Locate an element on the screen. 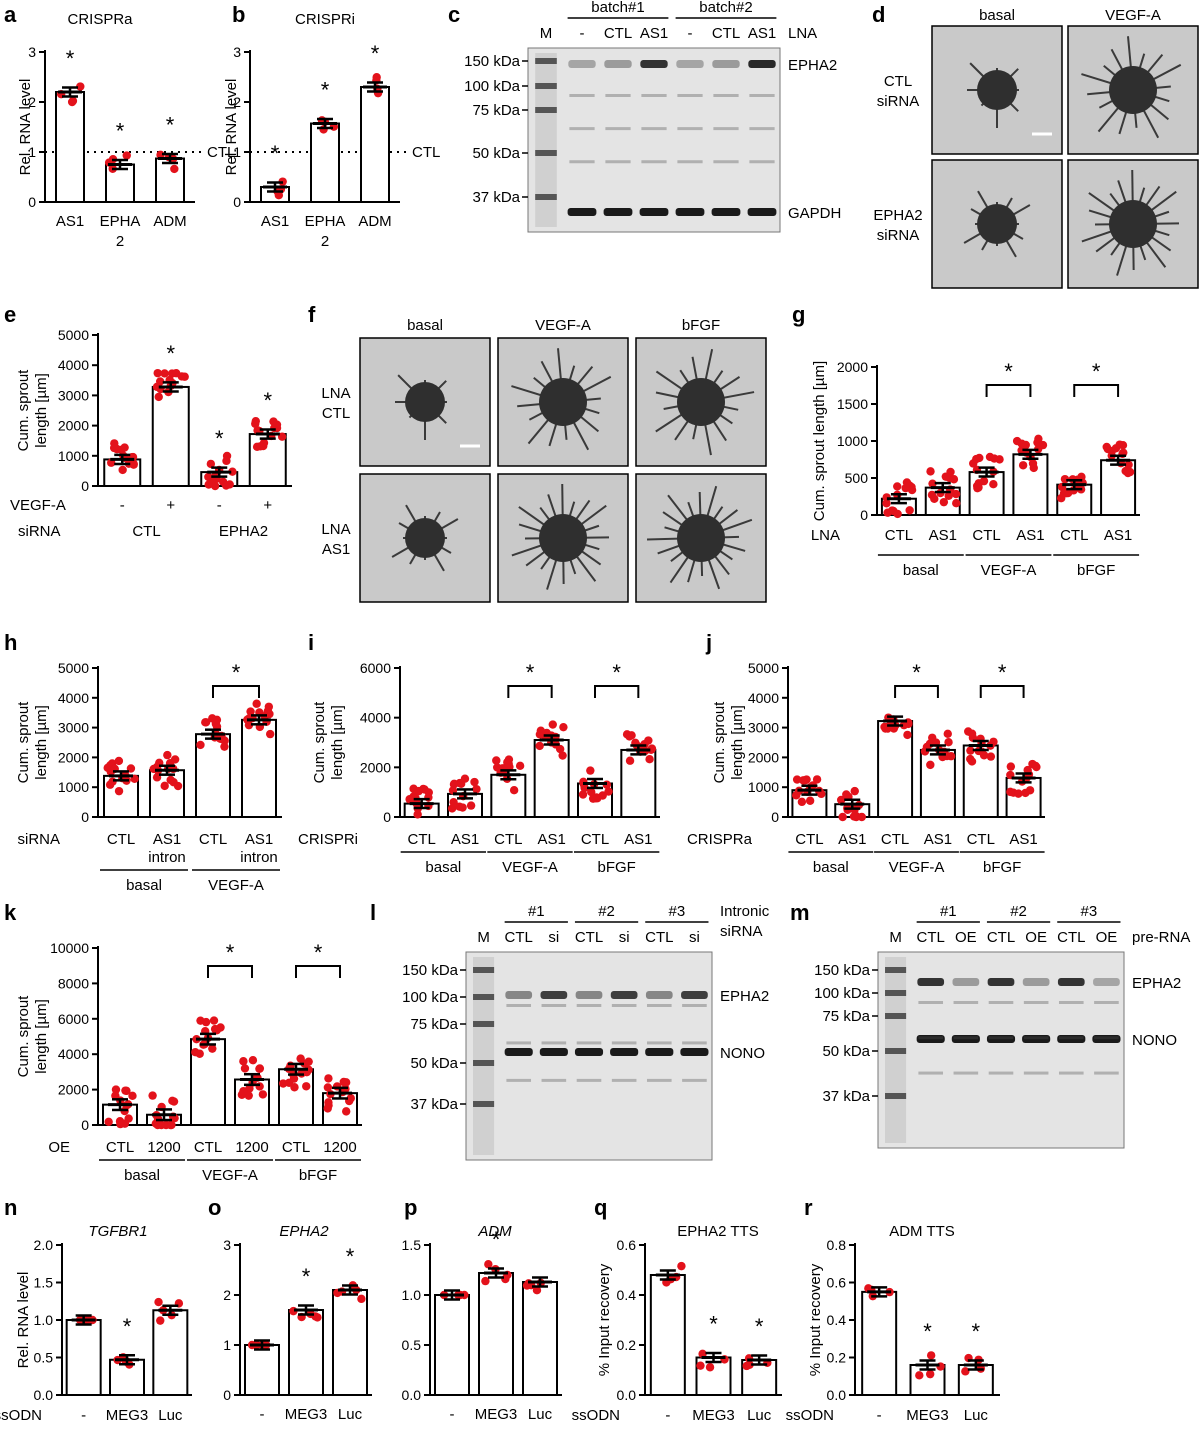  y-tick-label: 4000 is located at coordinates (73, 1054).